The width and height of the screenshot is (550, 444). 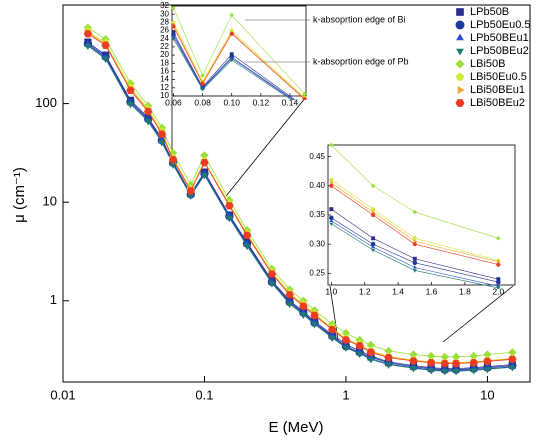 What do you see at coordinates (497, 103) in the screenshot?
I see `legend-label: LBi50BEu2` at bounding box center [497, 103].